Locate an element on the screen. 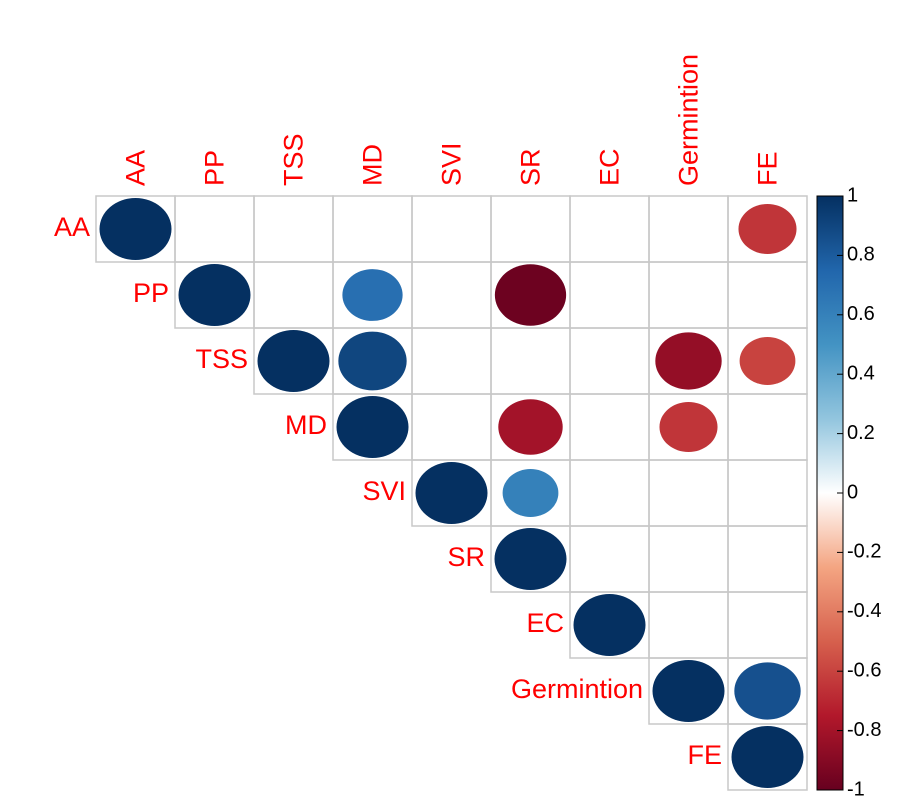 The width and height of the screenshot is (903, 803). row-label: PP is located at coordinates (151, 293).